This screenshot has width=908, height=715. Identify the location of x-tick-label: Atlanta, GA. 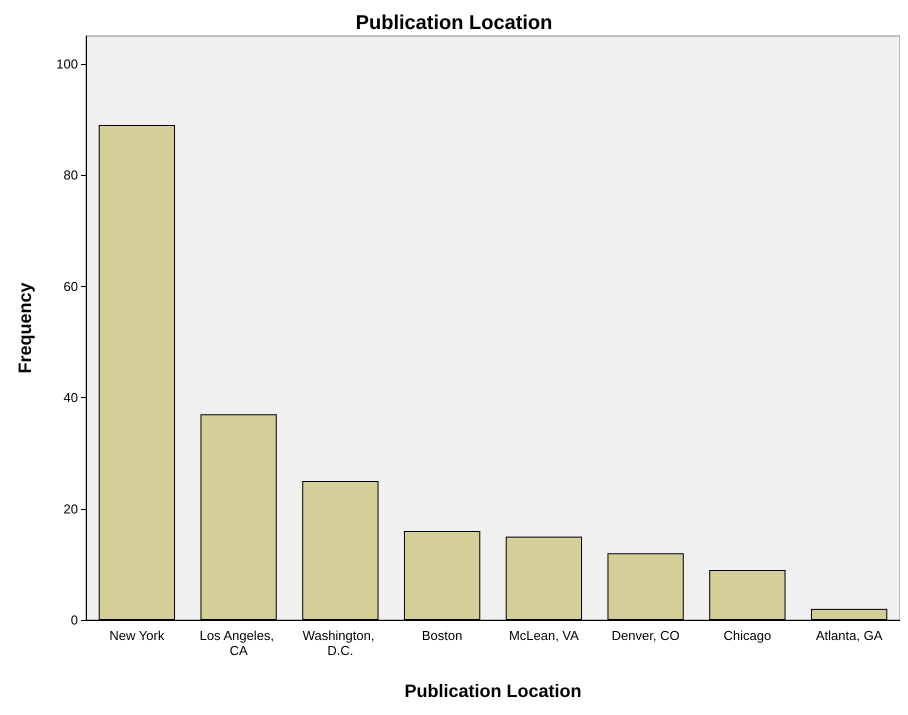
(849, 635).